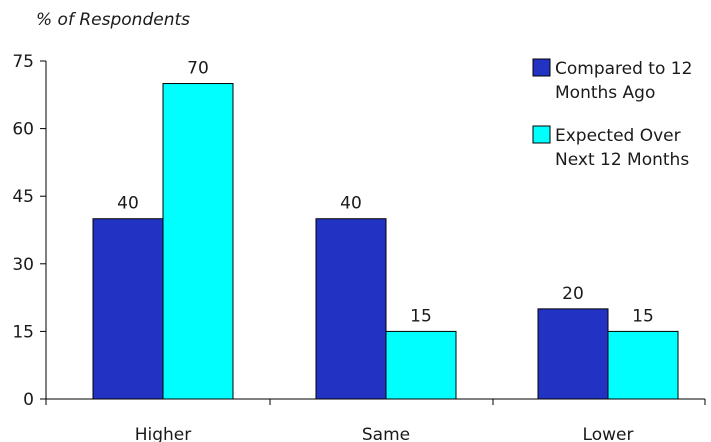  I want to click on legend-label: Next 12 Months, so click(622, 160).